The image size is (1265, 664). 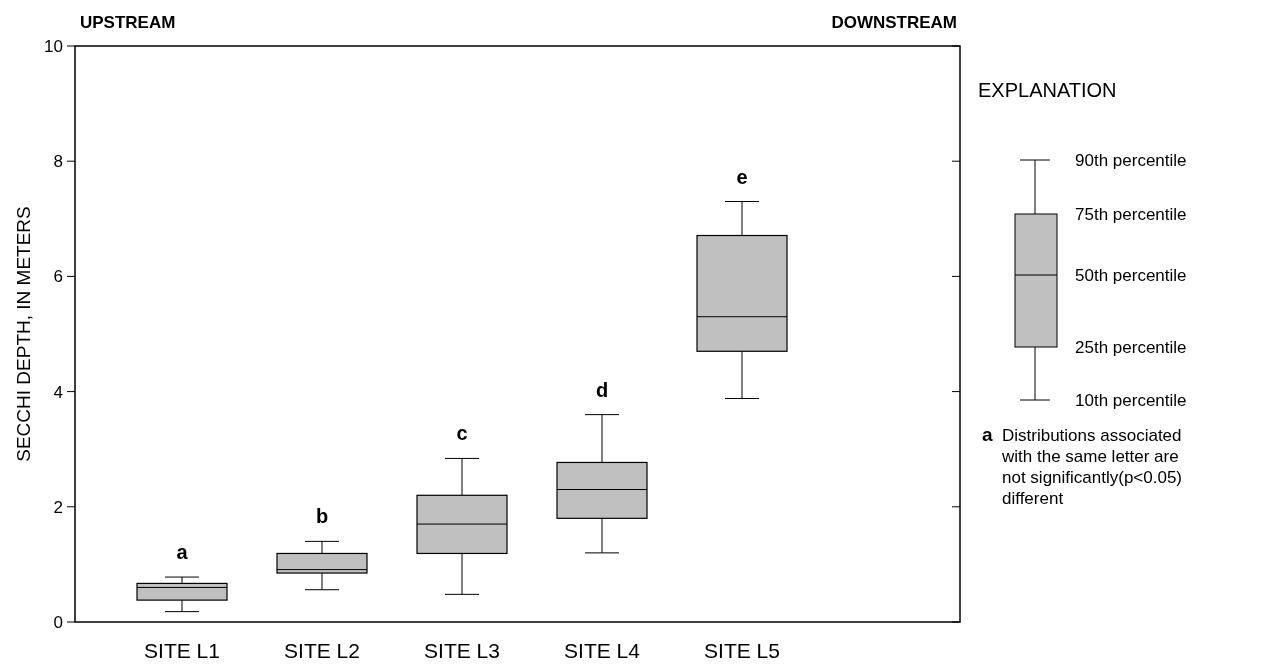 What do you see at coordinates (182, 552) in the screenshot?
I see `annotation: a` at bounding box center [182, 552].